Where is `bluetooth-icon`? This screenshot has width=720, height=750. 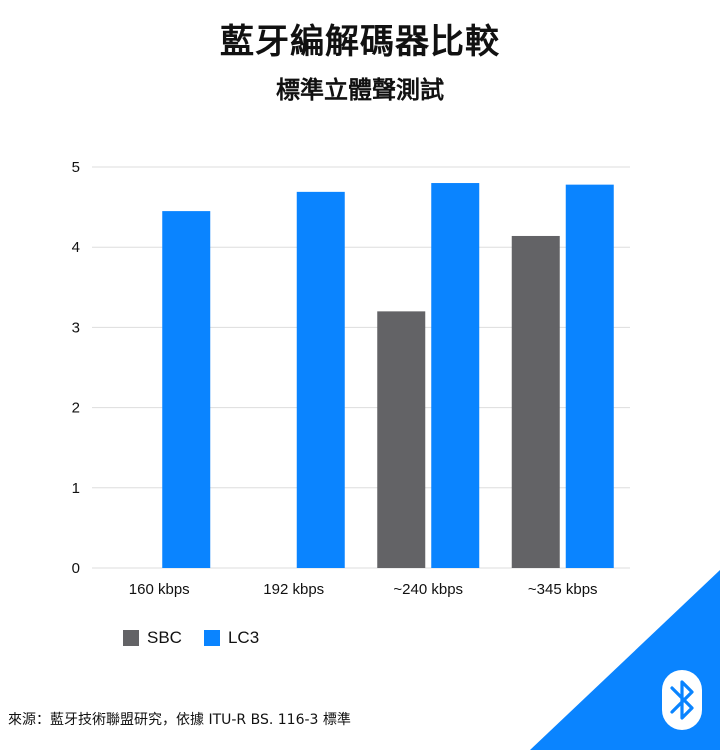
bluetooth-icon is located at coordinates (682, 700).